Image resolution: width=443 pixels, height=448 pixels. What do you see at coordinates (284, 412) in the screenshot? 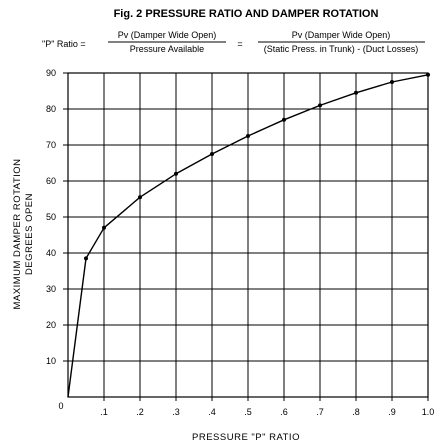
I see `x-tick-label: .6` at bounding box center [284, 412].